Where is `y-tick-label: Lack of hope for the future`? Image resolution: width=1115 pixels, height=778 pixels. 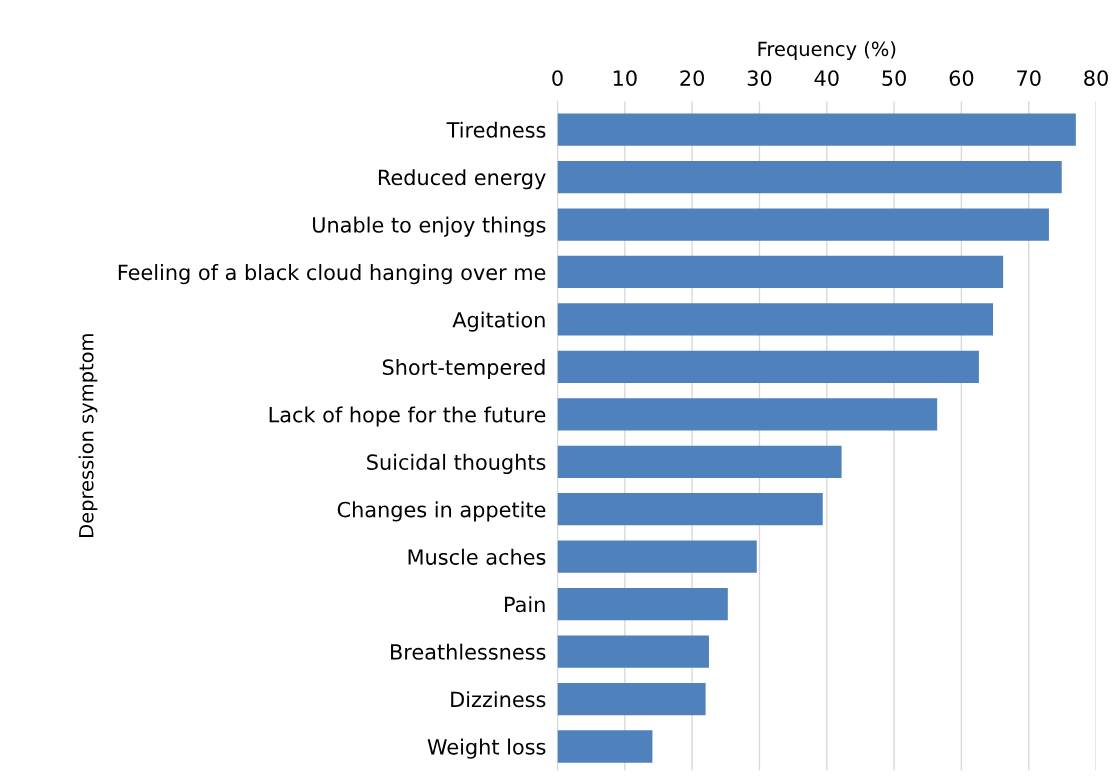
y-tick-label: Lack of hope for the future is located at coordinates (407, 416).